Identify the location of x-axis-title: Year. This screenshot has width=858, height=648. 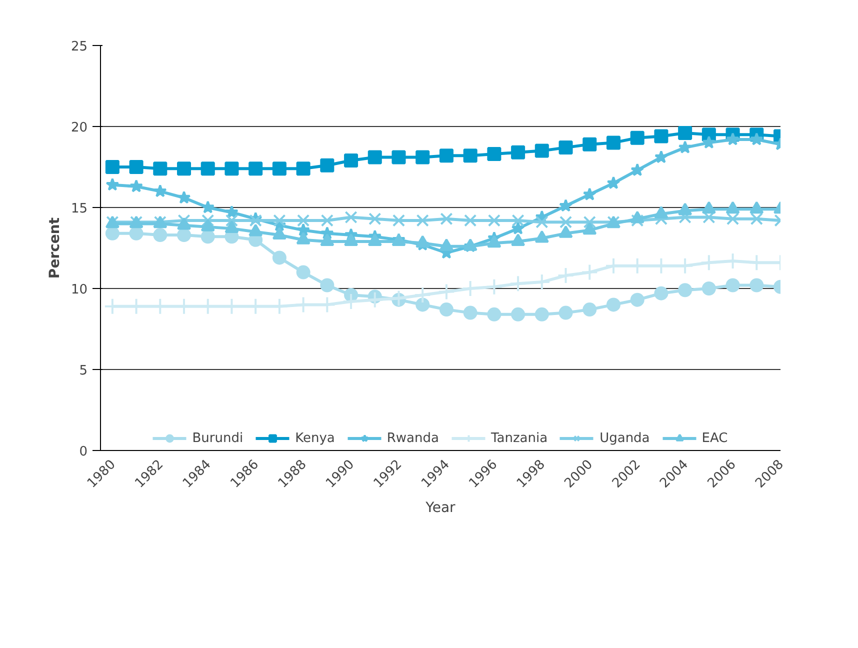
(440, 508).